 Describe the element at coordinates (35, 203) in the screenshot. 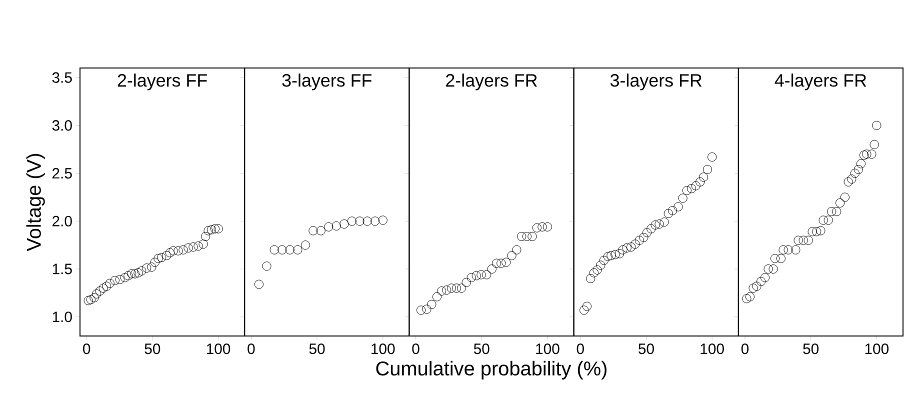

I see `y-axis-title: Voltage (V)` at that location.